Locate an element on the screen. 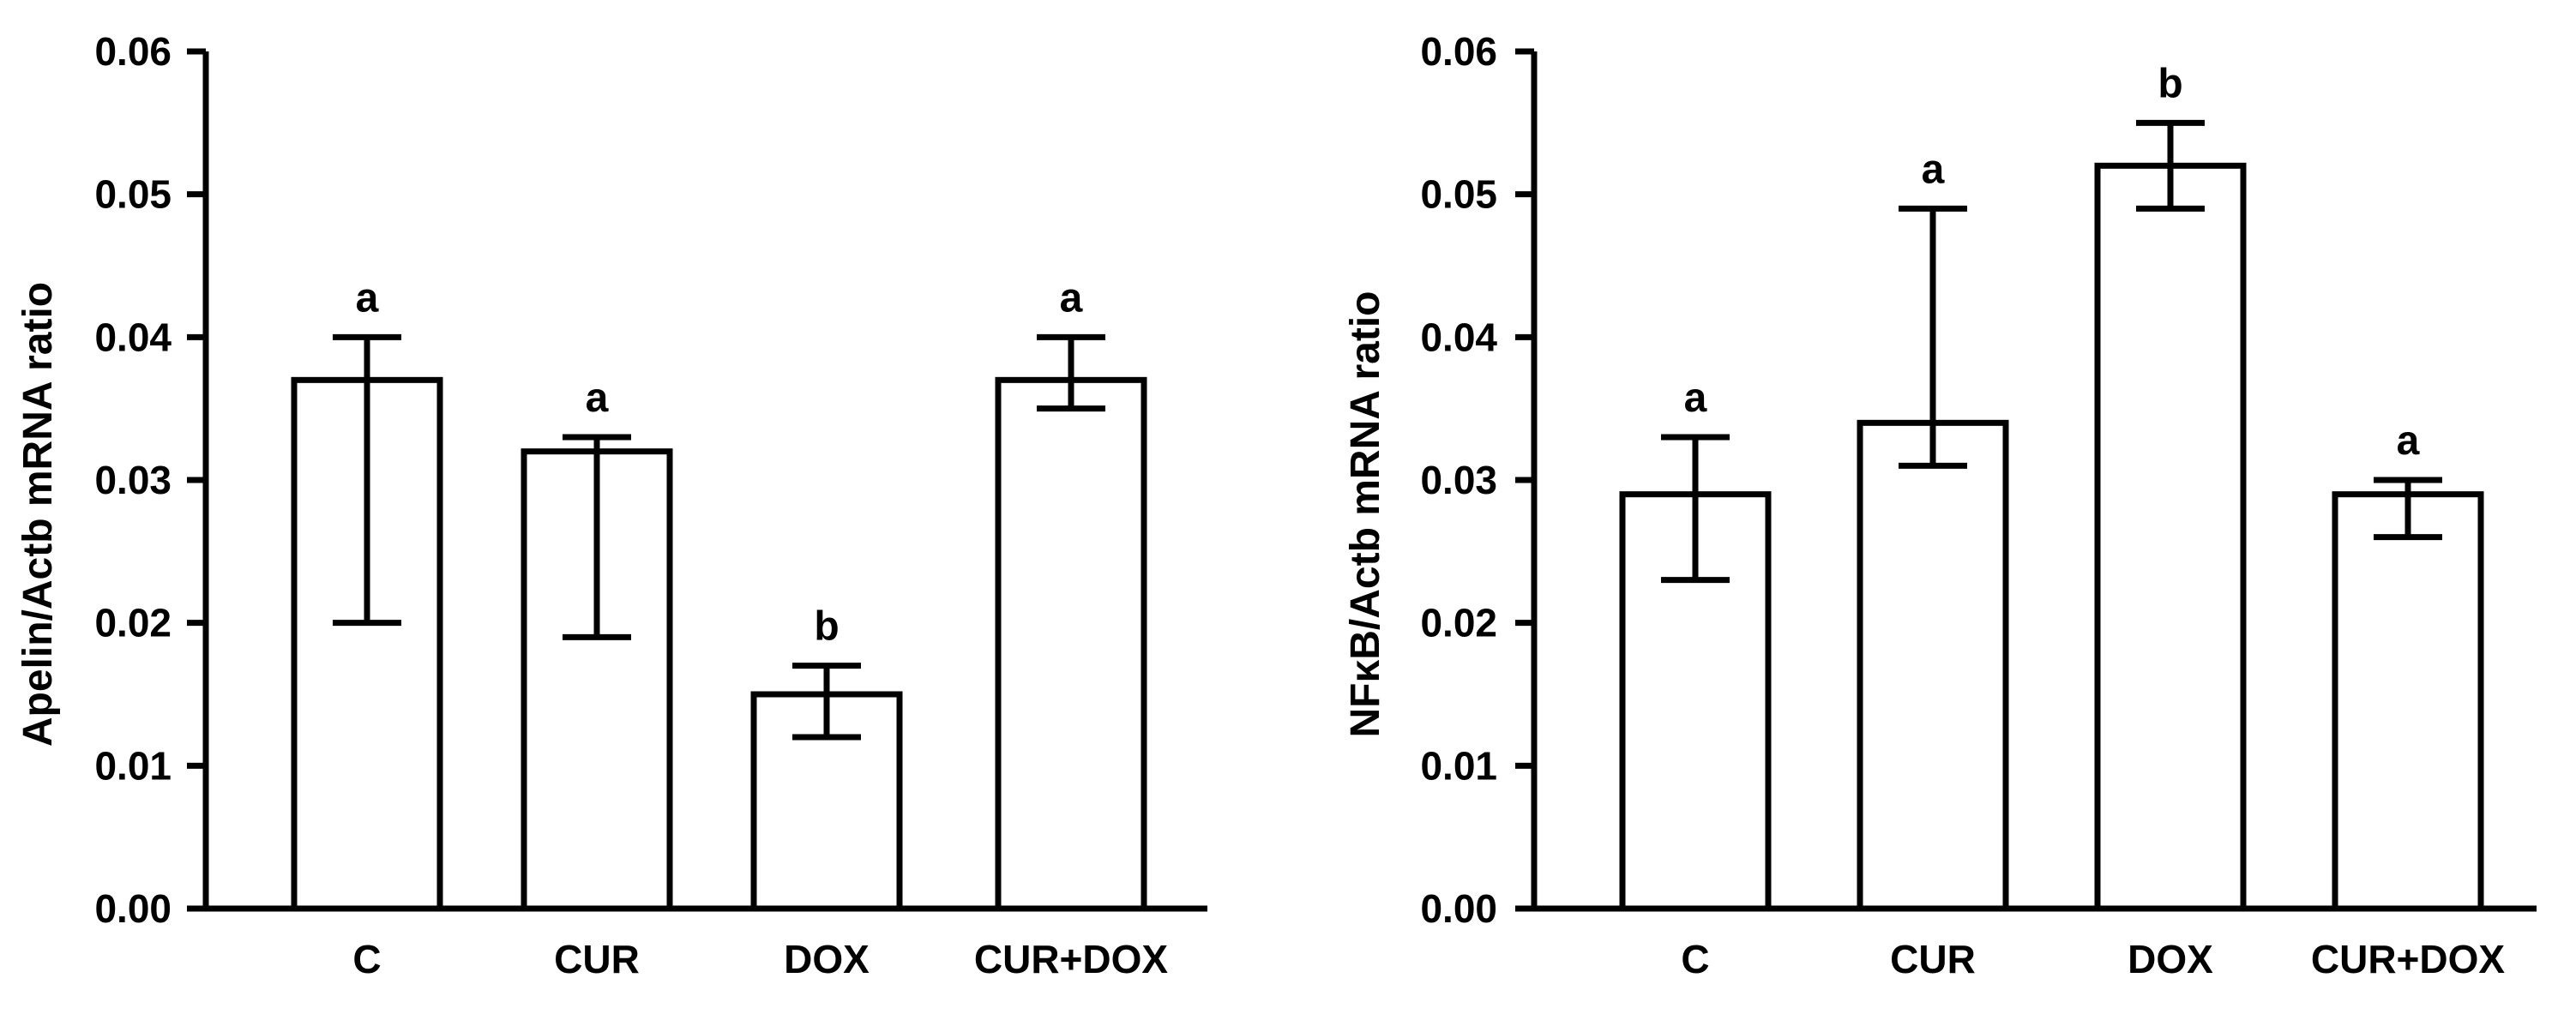 The width and height of the screenshot is (2576, 1014). y-axis-title: Apelin/Actb mRNA ratio is located at coordinates (38, 514).